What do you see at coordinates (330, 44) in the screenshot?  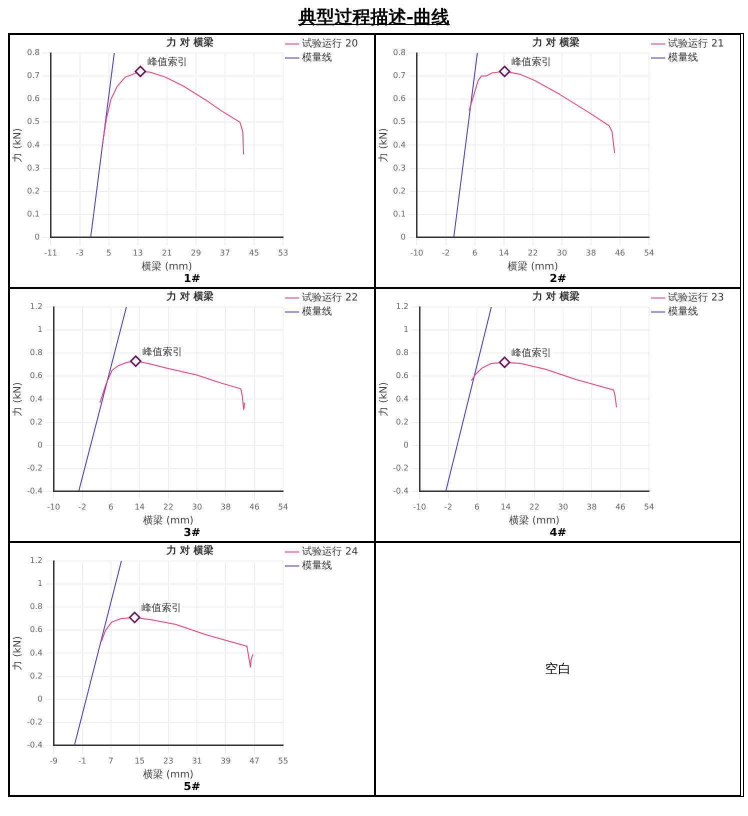 I see `legend-label: 试验运行 20` at bounding box center [330, 44].